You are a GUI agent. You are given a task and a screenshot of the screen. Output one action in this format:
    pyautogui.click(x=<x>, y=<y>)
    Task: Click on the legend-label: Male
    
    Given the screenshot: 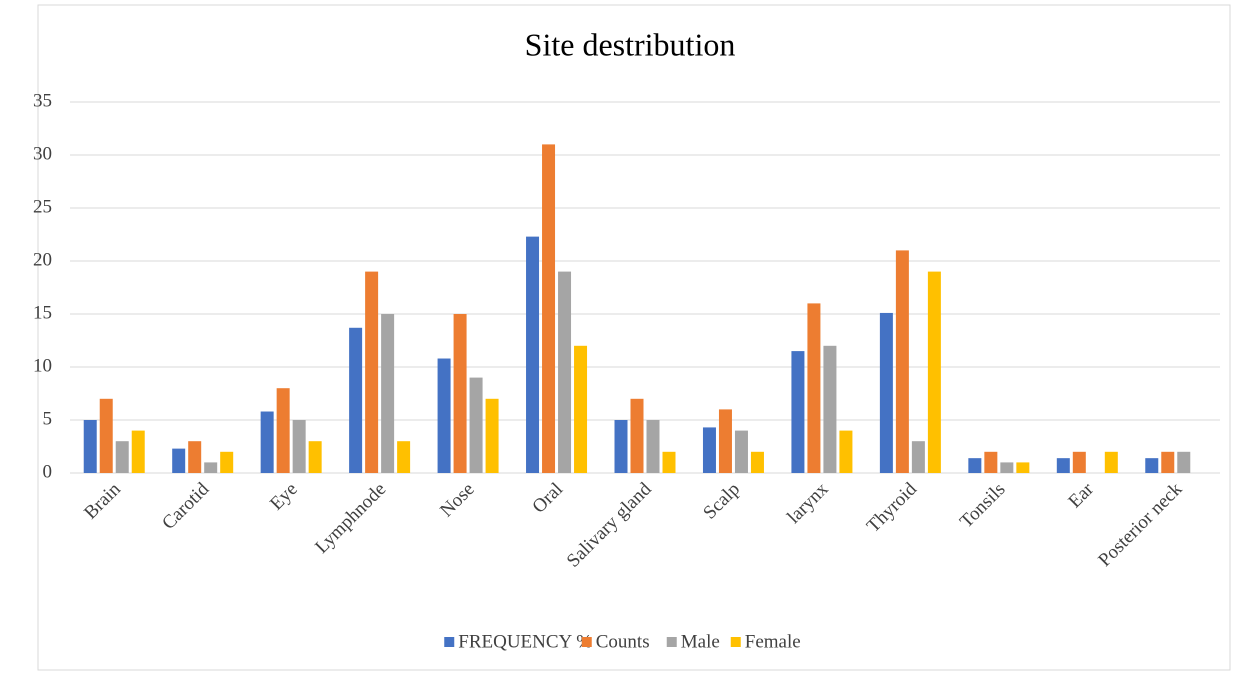 What is the action you would take?
    pyautogui.click(x=700, y=641)
    